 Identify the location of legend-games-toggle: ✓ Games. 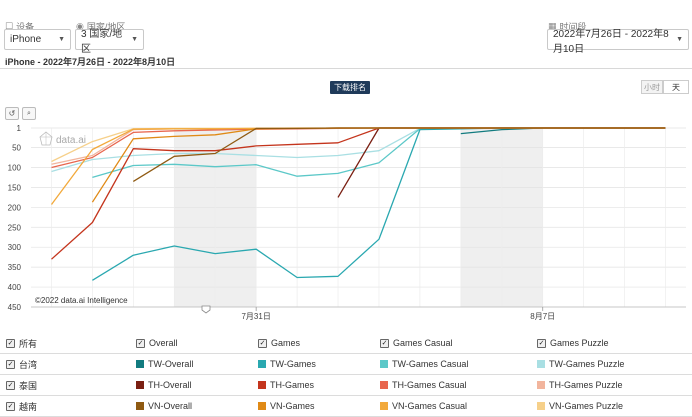
(279, 343).